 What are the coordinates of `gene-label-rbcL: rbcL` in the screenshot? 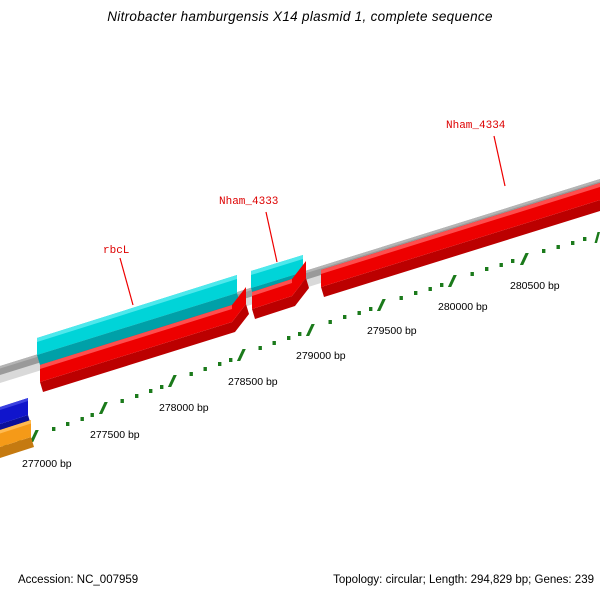 It's located at (116, 251).